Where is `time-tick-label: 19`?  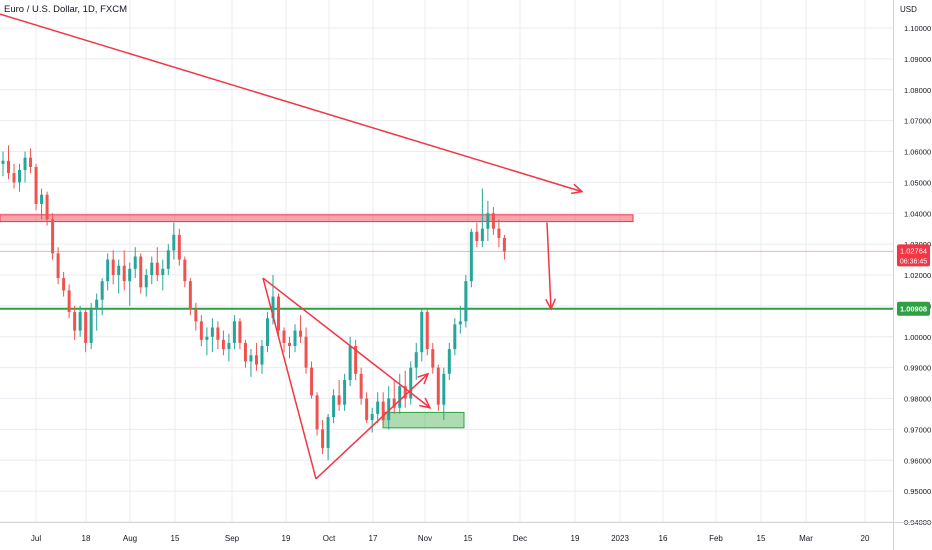
time-tick-label: 19 is located at coordinates (575, 538).